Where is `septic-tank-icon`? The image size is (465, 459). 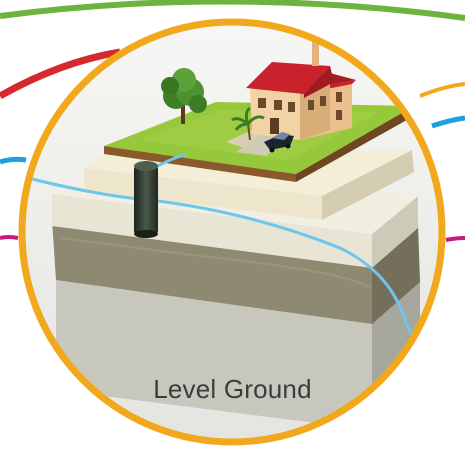 septic-tank-icon is located at coordinates (146, 199).